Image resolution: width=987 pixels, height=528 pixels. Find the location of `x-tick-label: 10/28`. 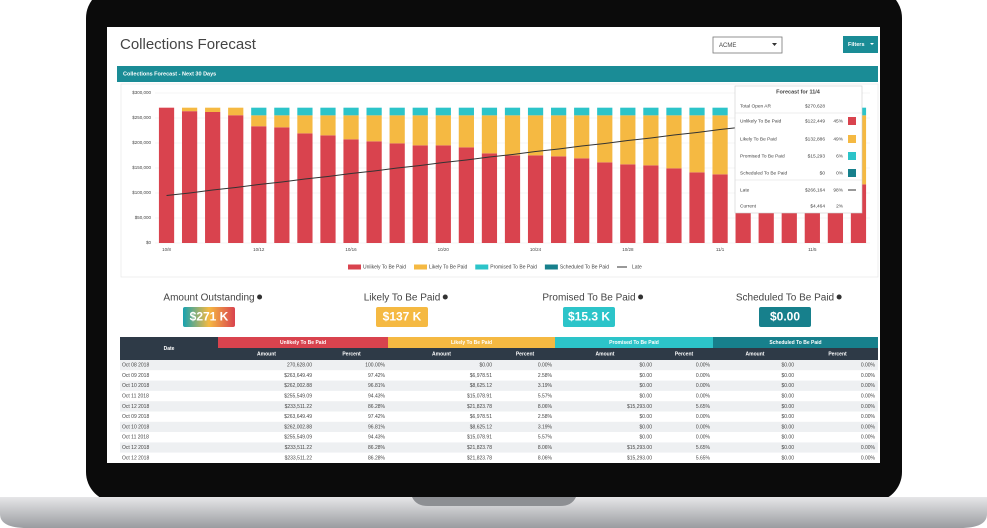

x-tick-label: 10/28 is located at coordinates (628, 249).